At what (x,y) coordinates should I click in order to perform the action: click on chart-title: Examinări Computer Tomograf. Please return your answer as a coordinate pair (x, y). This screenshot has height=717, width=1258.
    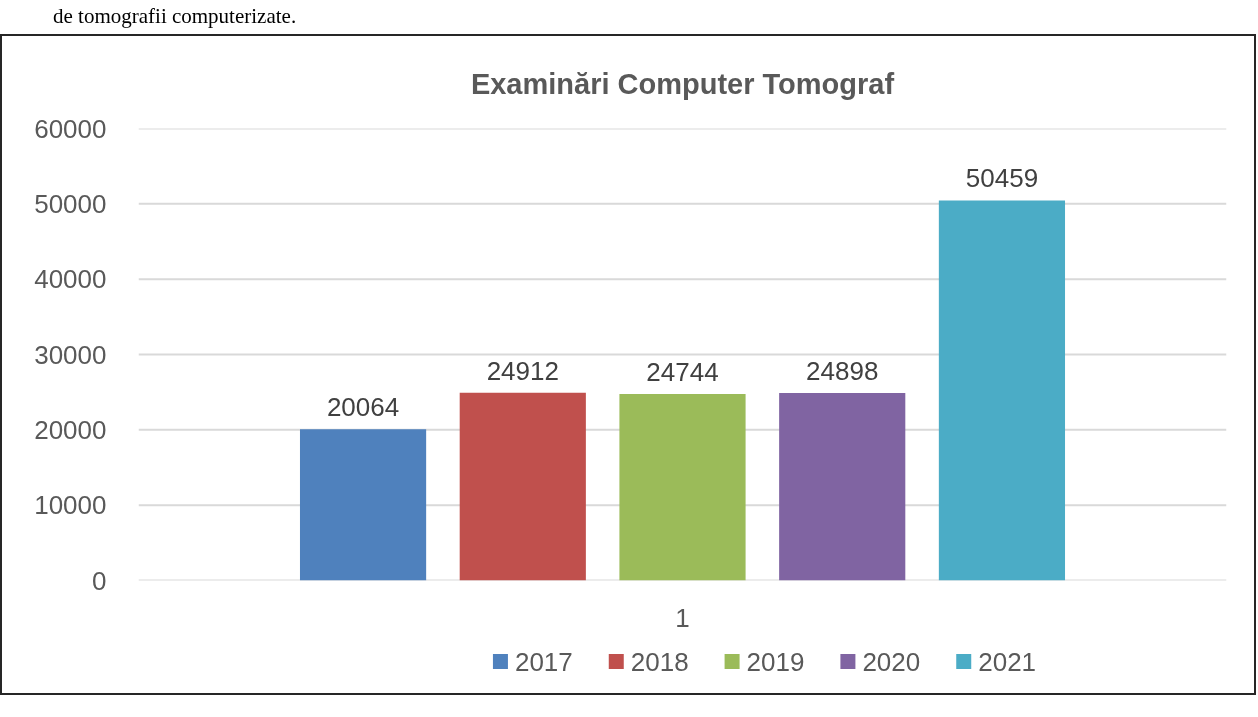
    Looking at the image, I should click on (682, 83).